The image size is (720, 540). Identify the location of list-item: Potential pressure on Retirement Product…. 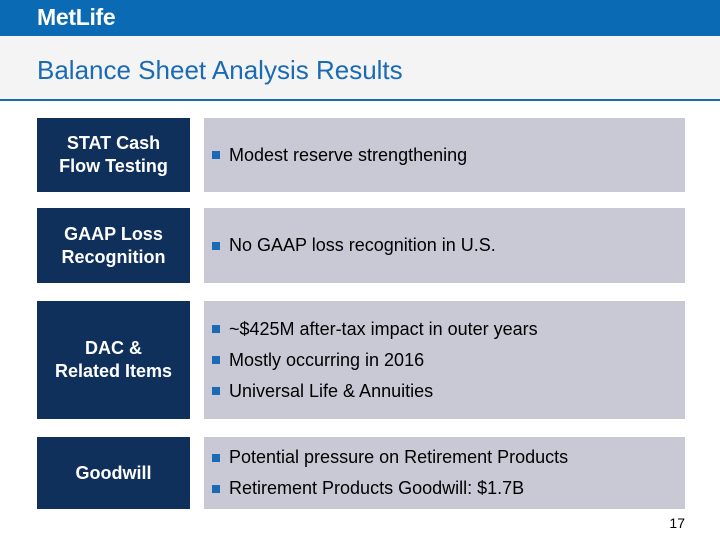
(448, 457).